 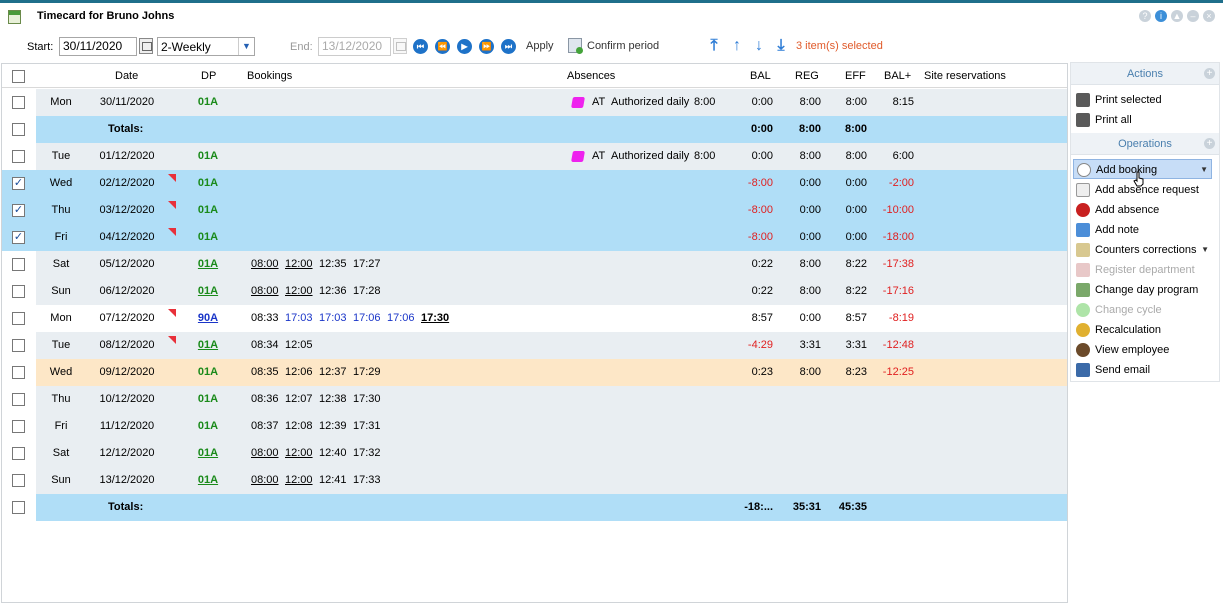 What do you see at coordinates (540, 46) in the screenshot?
I see `apply-button: Apply` at bounding box center [540, 46].